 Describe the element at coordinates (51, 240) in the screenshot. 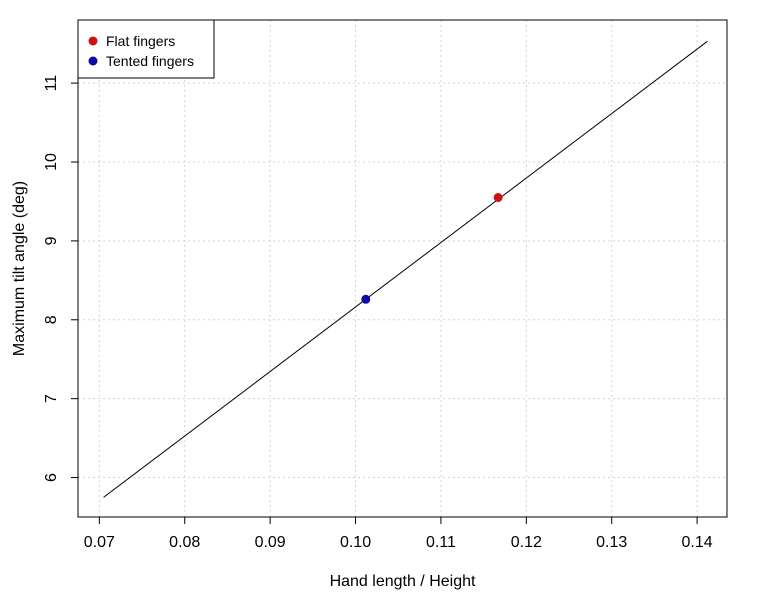

I see `y-tick-label: 9` at that location.